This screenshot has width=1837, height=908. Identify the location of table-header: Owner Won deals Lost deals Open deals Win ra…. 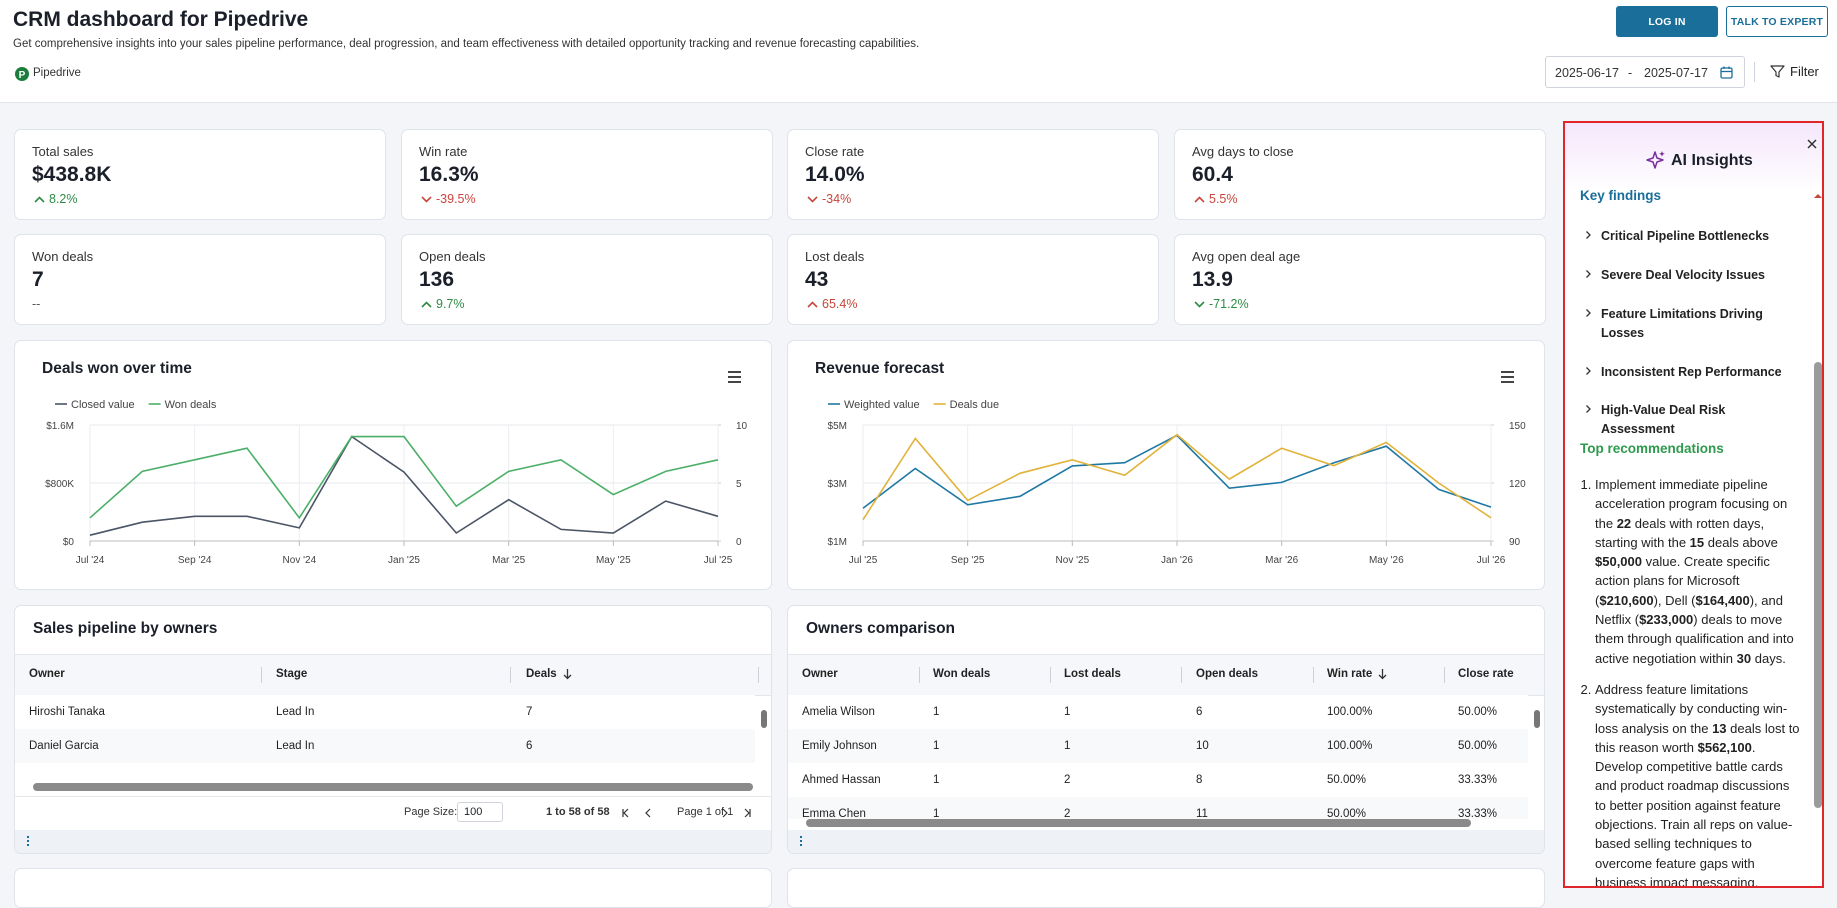
(1166, 675).